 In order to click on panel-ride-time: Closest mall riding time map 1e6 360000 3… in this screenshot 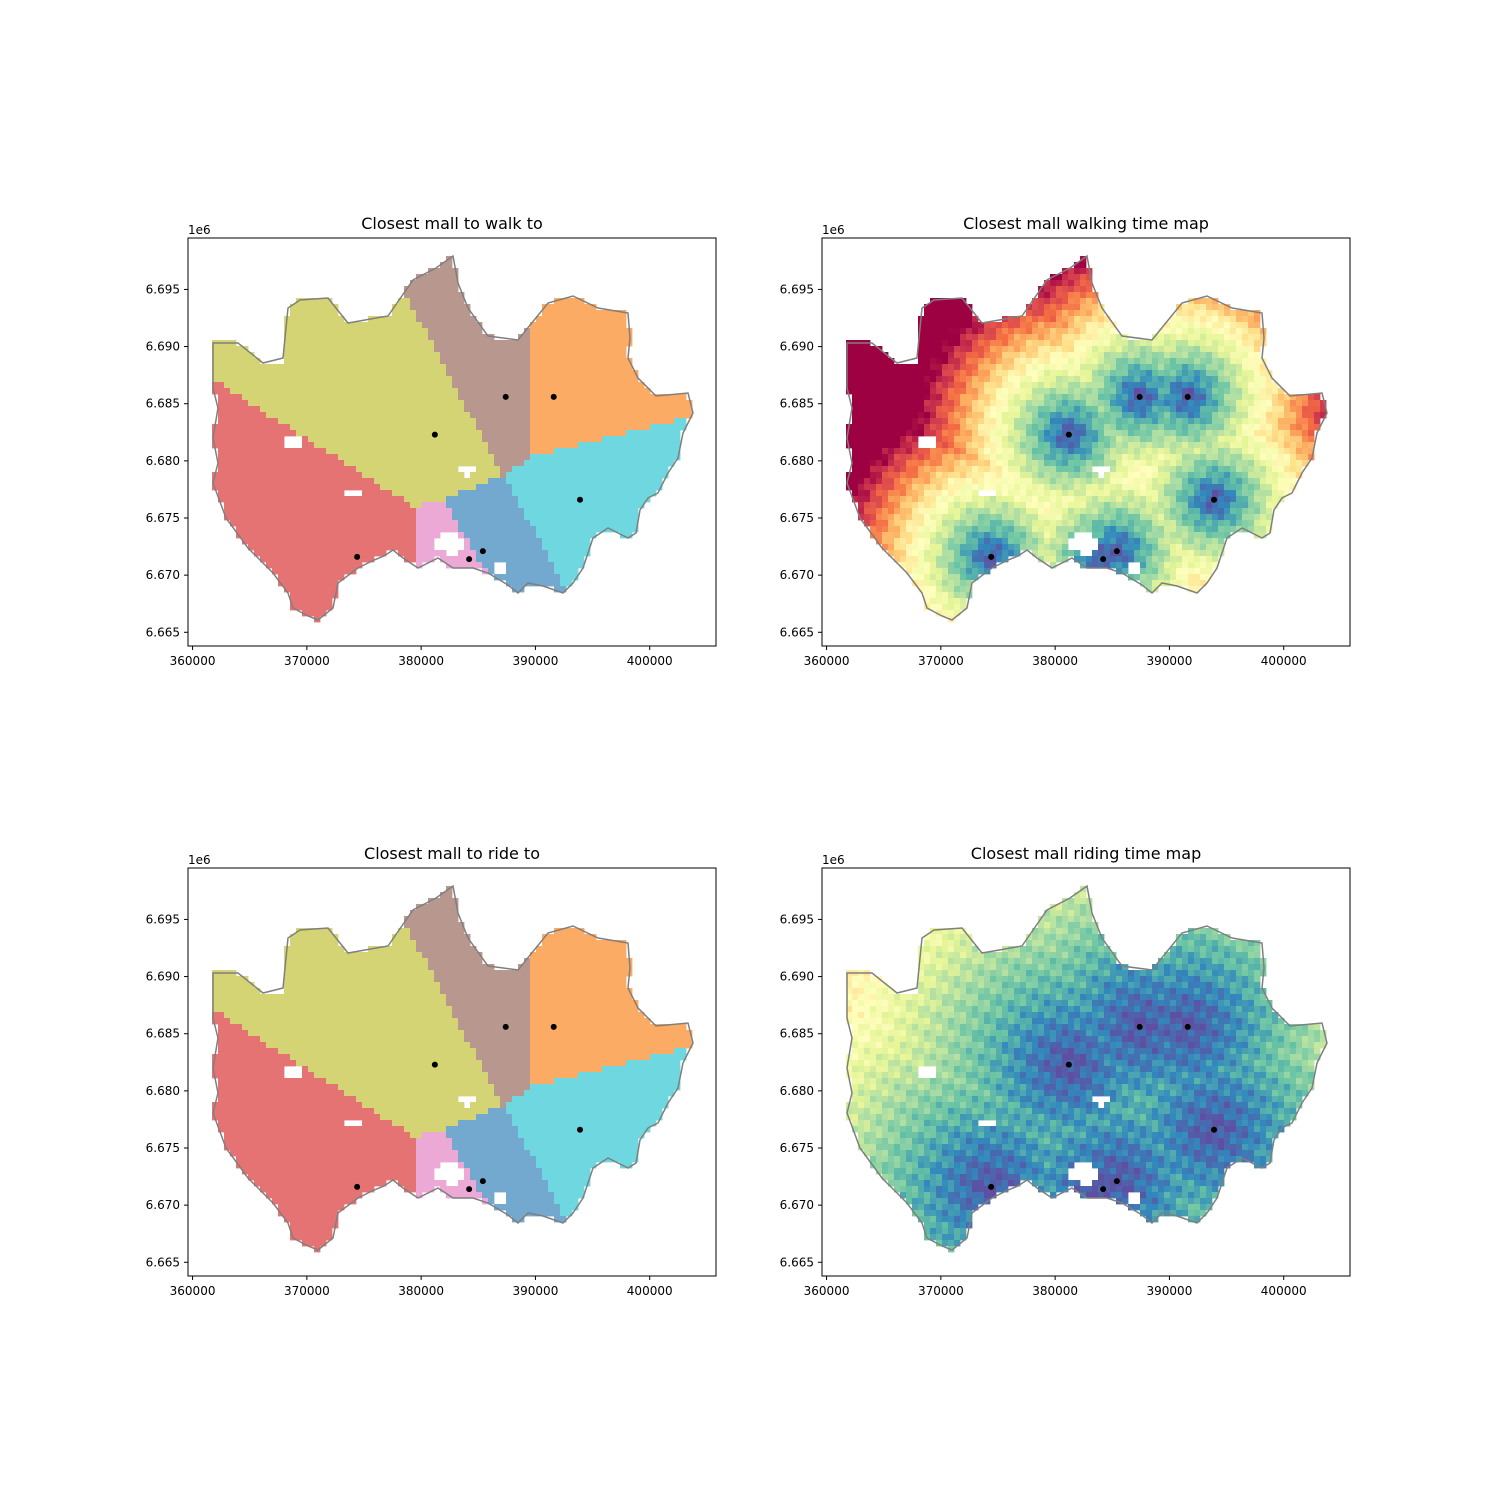, I will do `click(1065, 1071)`.